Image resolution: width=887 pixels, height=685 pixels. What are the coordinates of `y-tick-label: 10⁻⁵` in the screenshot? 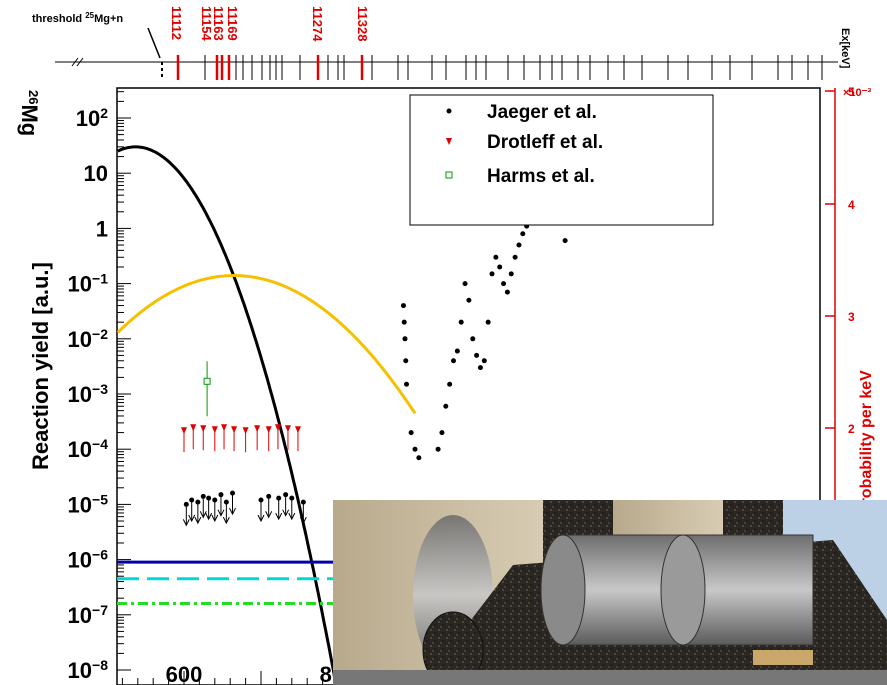 It's located at (88, 504).